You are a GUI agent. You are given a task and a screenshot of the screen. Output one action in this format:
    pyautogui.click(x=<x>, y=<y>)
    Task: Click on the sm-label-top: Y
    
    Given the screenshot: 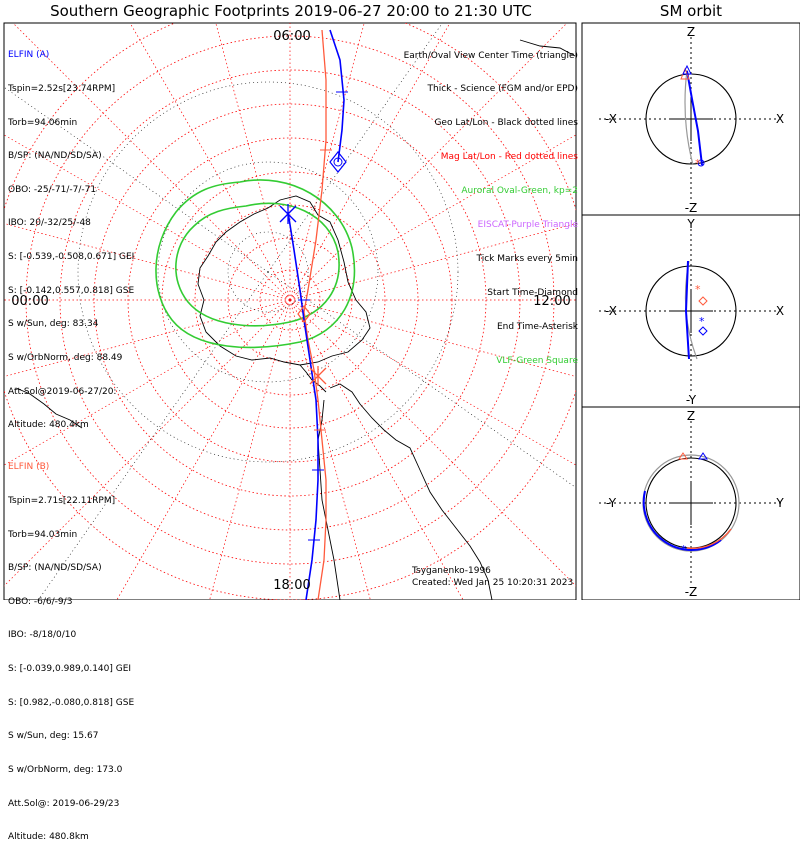 What is the action you would take?
    pyautogui.click(x=690, y=224)
    